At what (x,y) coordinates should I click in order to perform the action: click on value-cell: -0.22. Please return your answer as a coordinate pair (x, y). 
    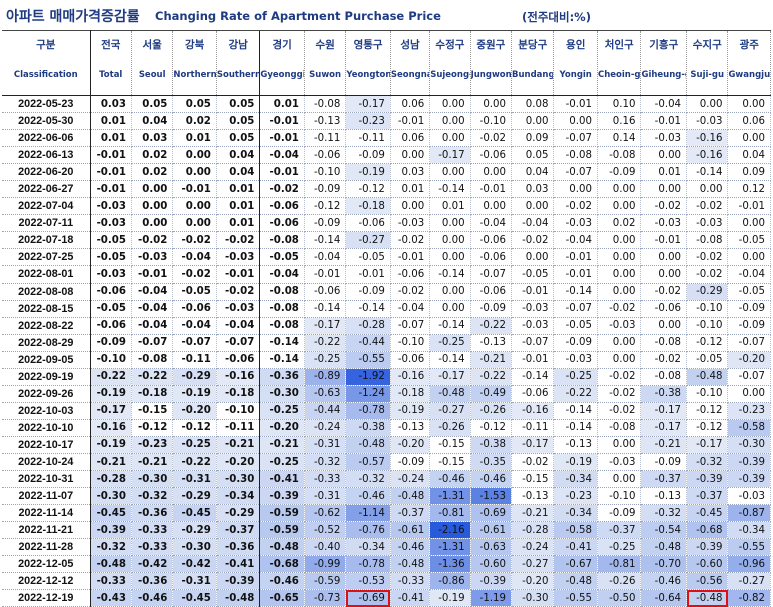
    Looking at the image, I should click on (491, 326).